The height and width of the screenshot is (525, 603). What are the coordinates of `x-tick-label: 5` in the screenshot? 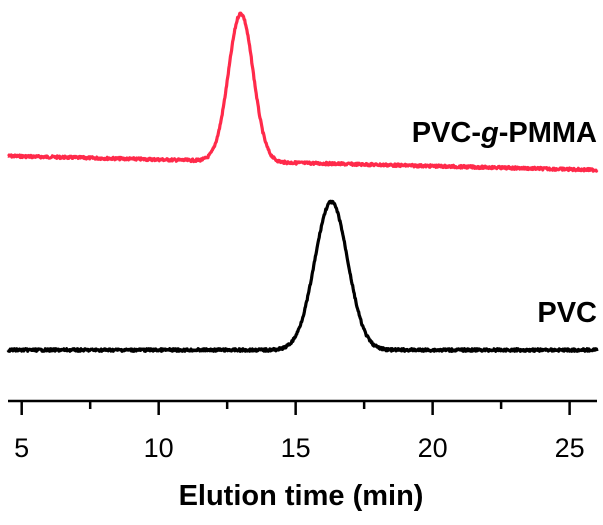 It's located at (21, 448).